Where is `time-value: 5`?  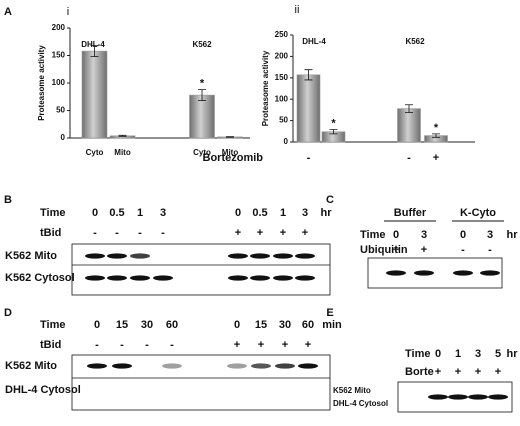
time-value: 5 is located at coordinates (498, 354).